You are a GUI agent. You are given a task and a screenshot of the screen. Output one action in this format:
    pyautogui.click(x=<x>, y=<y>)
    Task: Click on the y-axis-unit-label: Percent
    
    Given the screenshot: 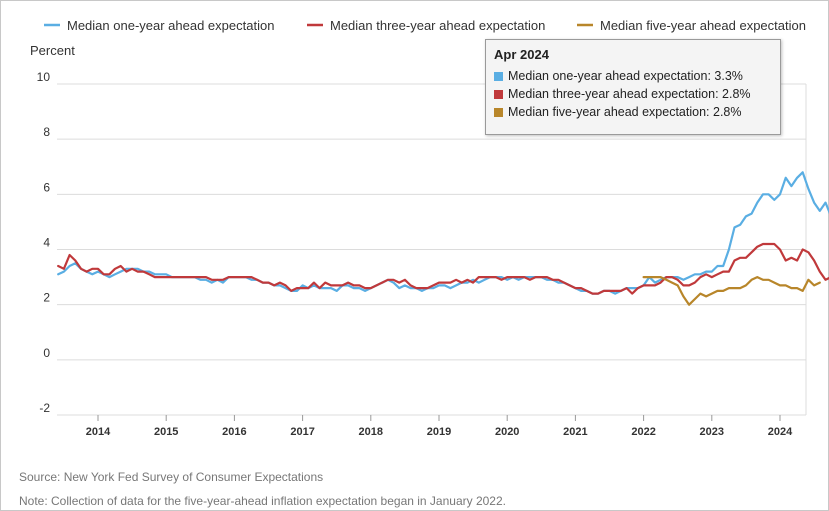 What is the action you would take?
    pyautogui.click(x=52, y=50)
    